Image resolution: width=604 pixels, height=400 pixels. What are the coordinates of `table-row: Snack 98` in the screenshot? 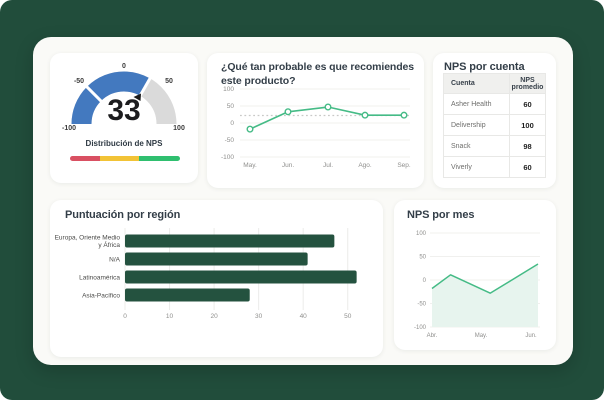 It's located at (494, 146).